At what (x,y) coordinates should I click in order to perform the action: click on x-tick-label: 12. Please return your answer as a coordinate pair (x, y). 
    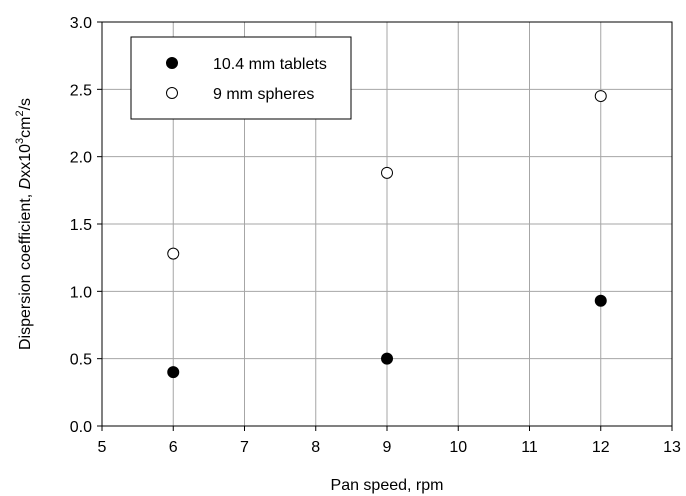
    Looking at the image, I should click on (601, 447).